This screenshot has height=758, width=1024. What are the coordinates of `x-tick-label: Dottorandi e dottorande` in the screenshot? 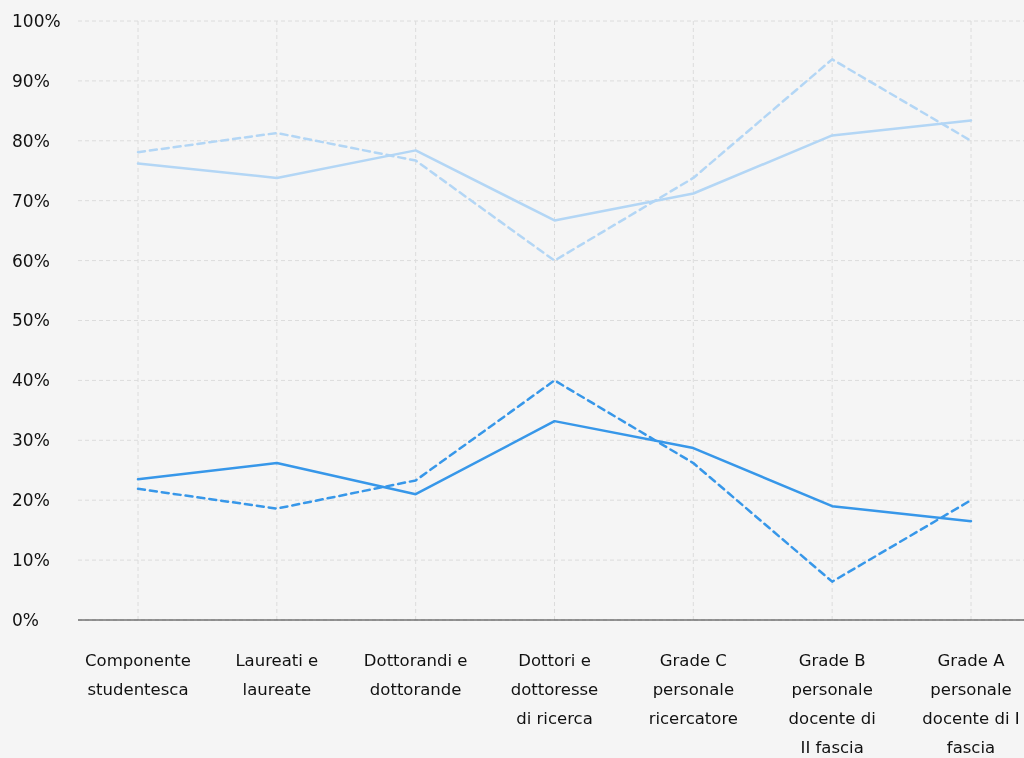 It's located at (415, 675).